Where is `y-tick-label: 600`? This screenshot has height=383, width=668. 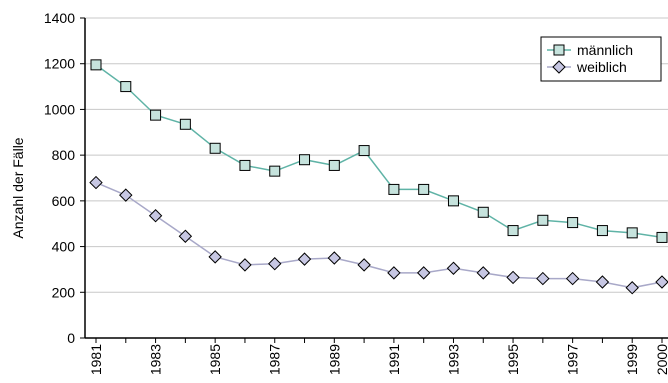
y-tick-label: 600 is located at coordinates (64, 201).